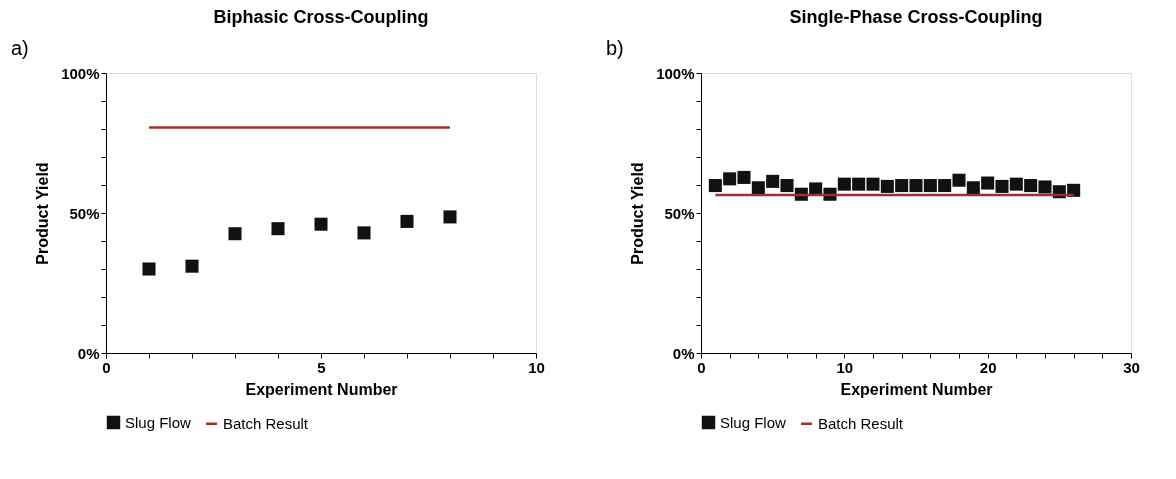 The width and height of the screenshot is (1176, 479). Describe the element at coordinates (20, 48) in the screenshot. I see `text: a)` at that location.